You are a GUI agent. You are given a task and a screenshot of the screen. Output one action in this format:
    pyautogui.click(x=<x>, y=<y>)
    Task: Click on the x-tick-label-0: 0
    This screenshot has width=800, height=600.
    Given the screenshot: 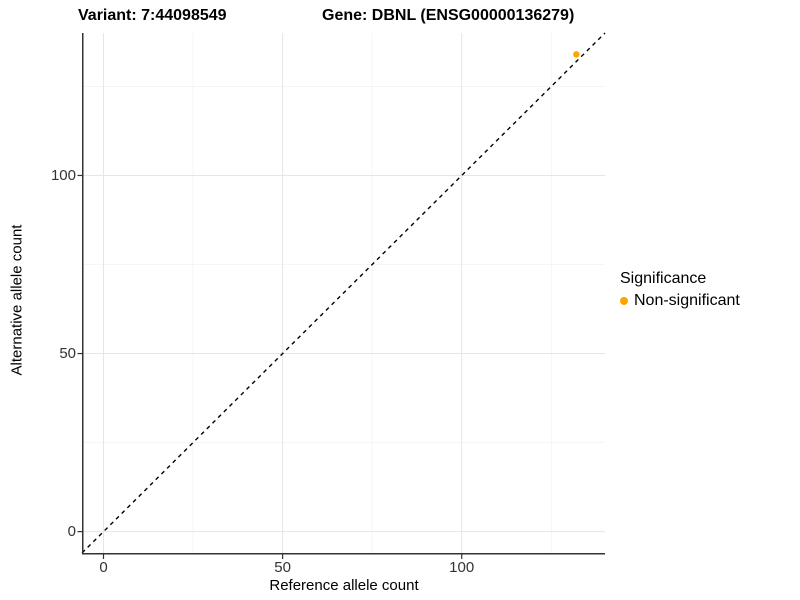 What is the action you would take?
    pyautogui.click(x=103, y=567)
    